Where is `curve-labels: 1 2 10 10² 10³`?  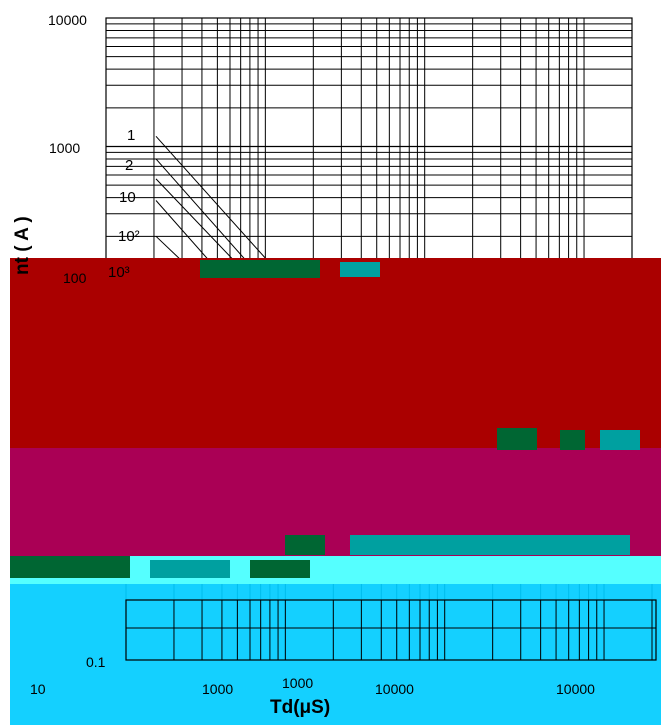
curve-labels: 1 2 10 10² 10³ is located at coordinates (124, 204).